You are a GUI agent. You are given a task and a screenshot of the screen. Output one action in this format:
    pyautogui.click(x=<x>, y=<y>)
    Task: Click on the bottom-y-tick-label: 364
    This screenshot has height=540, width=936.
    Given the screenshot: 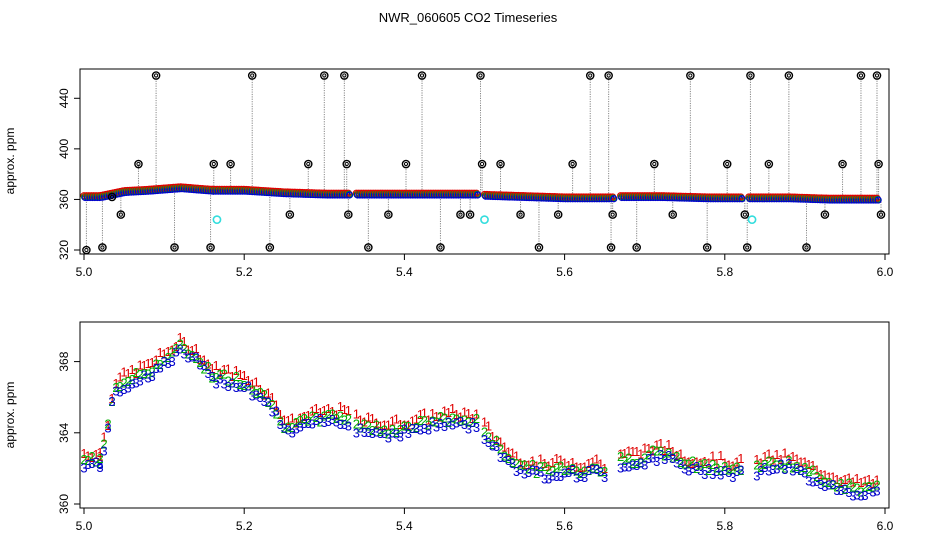 What is the action you would take?
    pyautogui.click(x=64, y=432)
    